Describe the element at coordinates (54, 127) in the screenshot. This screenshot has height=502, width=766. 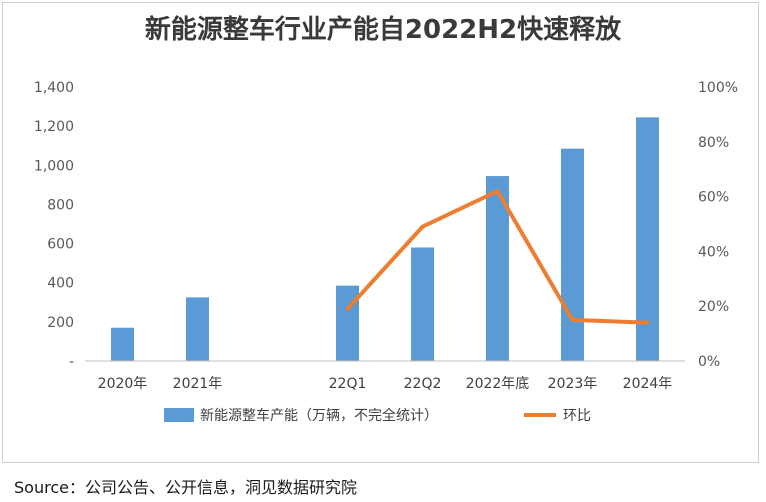
I see `y-tick-label: 1,200` at that location.